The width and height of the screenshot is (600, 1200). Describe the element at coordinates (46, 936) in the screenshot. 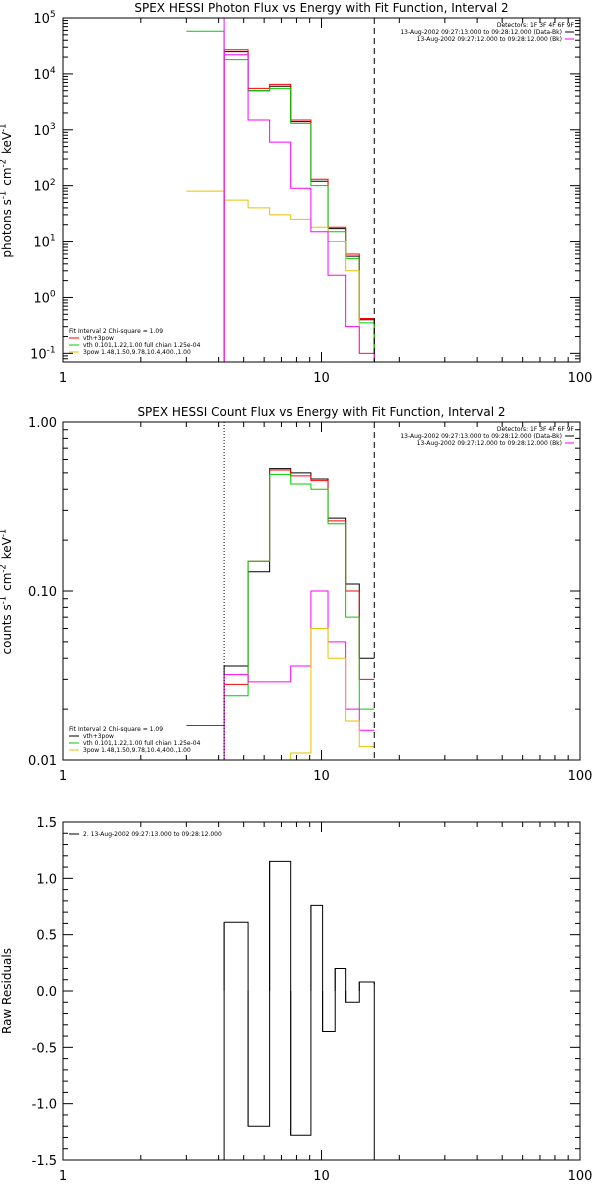

I see `y-tick-label: 0.5` at that location.